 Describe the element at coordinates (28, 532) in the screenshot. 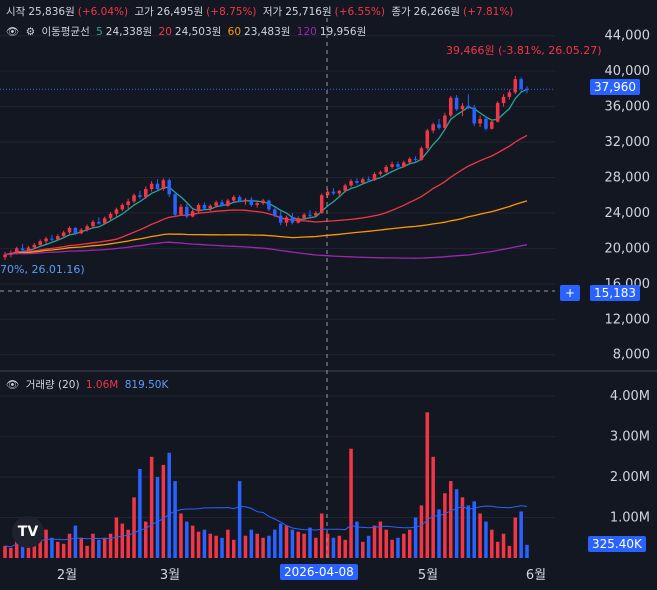

I see `tradingview-logo: TV` at that location.